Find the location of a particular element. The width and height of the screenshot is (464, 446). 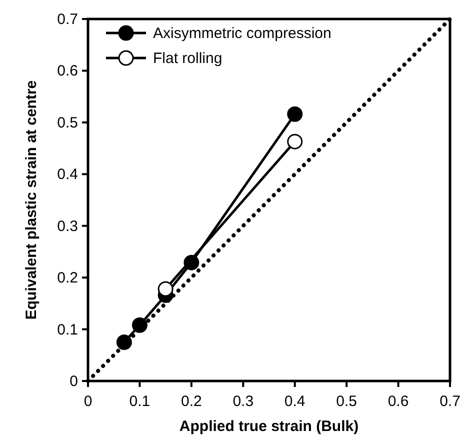

y-tick-label: 0.1 is located at coordinates (67, 329).